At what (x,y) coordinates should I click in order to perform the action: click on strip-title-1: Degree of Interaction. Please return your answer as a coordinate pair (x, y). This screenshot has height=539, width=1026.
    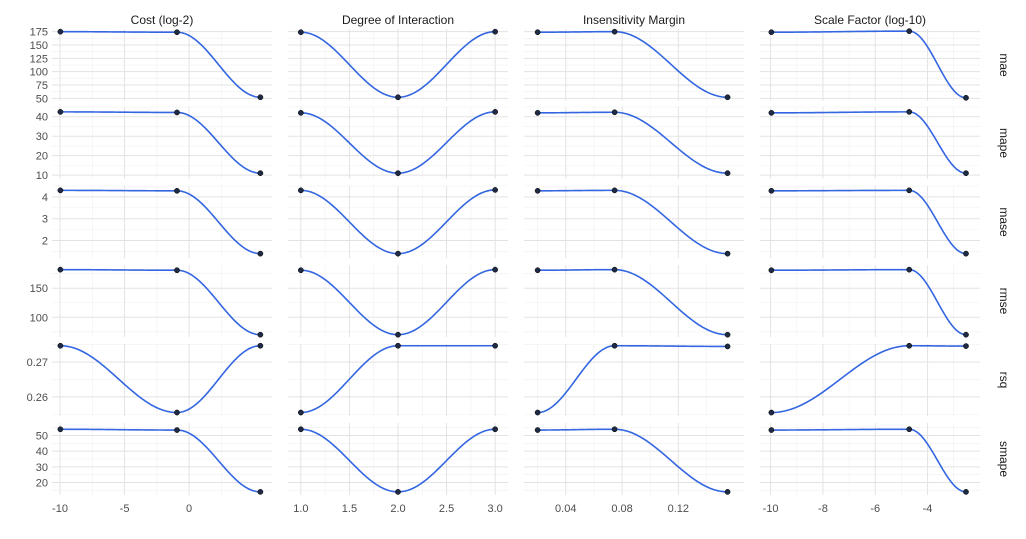
    Looking at the image, I should click on (398, 20).